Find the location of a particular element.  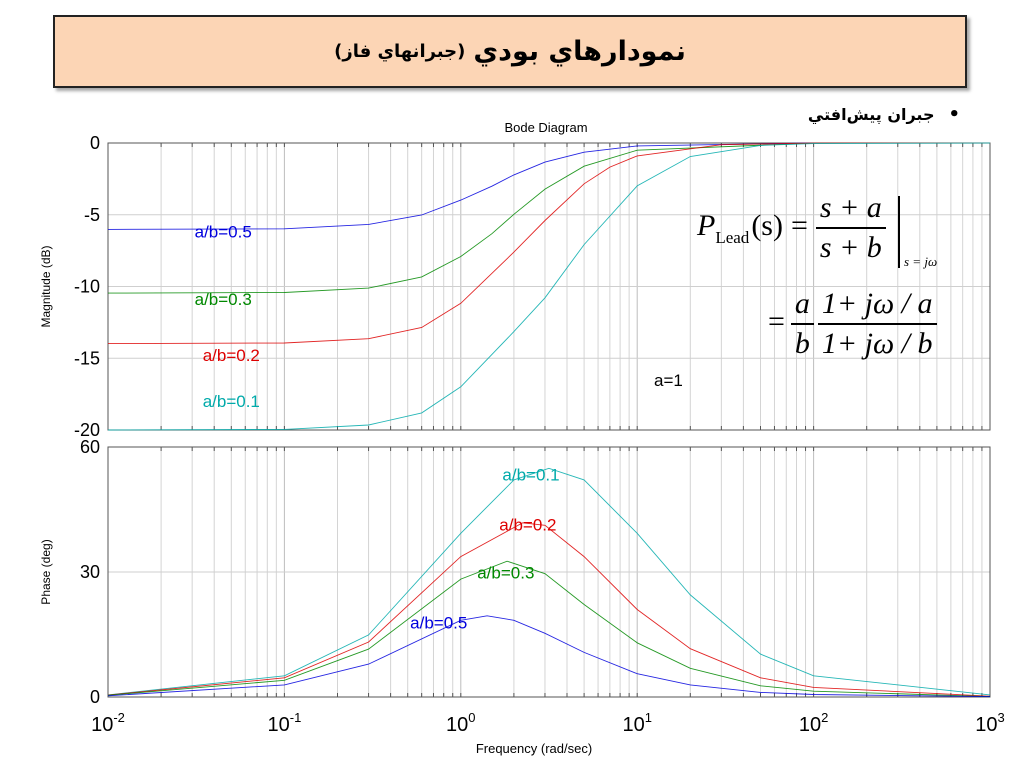

annotation-a-equals-1: a=1 is located at coordinates (668, 380).